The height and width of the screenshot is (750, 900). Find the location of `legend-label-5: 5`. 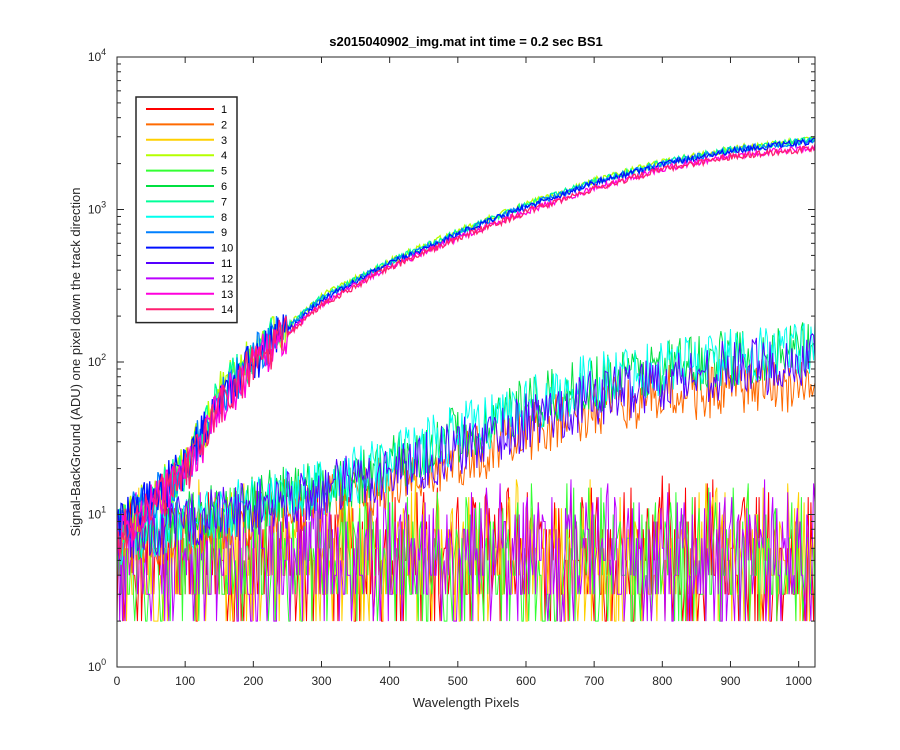

legend-label-5: 5 is located at coordinates (224, 172).